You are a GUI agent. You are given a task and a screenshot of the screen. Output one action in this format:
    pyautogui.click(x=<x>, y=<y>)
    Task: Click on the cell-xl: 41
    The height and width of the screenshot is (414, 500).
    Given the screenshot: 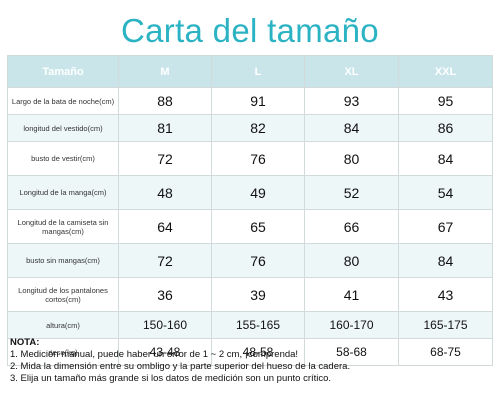 What is the action you would take?
    pyautogui.click(x=352, y=295)
    